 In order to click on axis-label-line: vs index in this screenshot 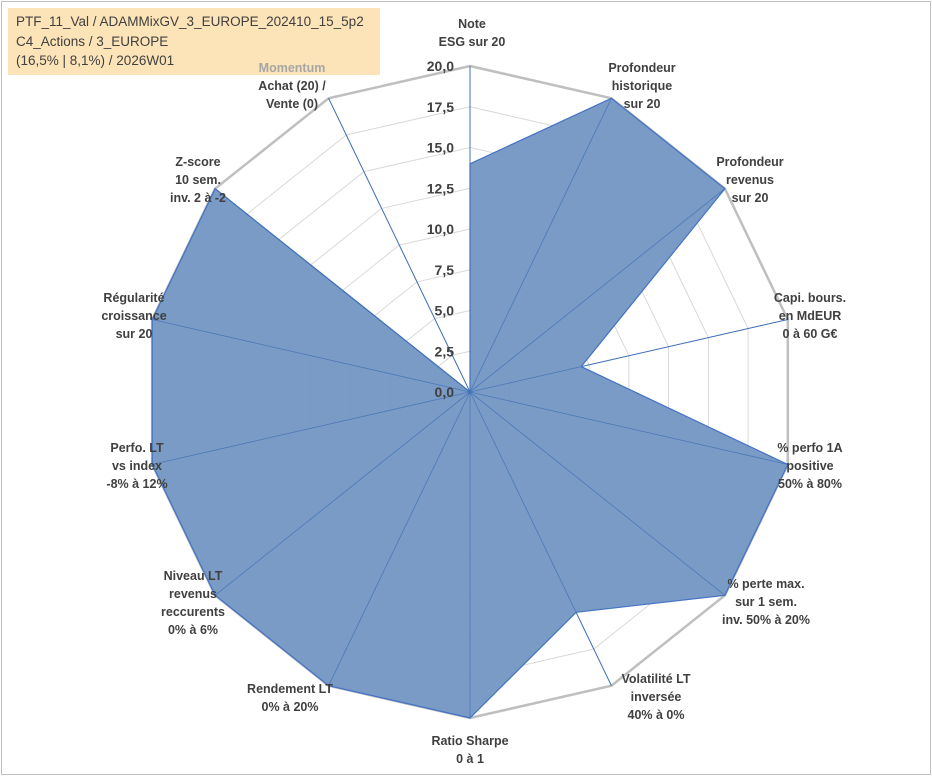, I will do `click(137, 466)`.